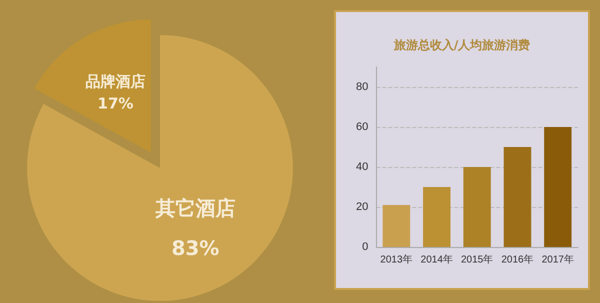  Describe the element at coordinates (362, 167) in the screenshot. I see `y-tick-label: 40` at that location.